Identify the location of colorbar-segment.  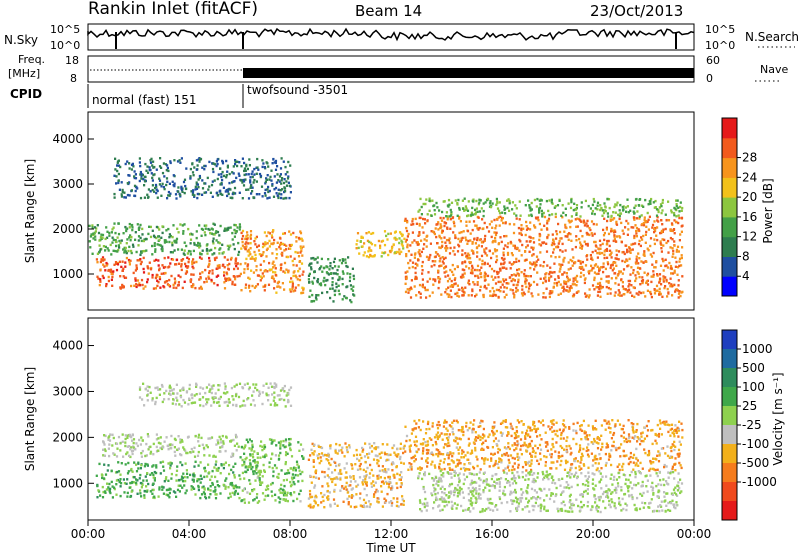
(729, 286).